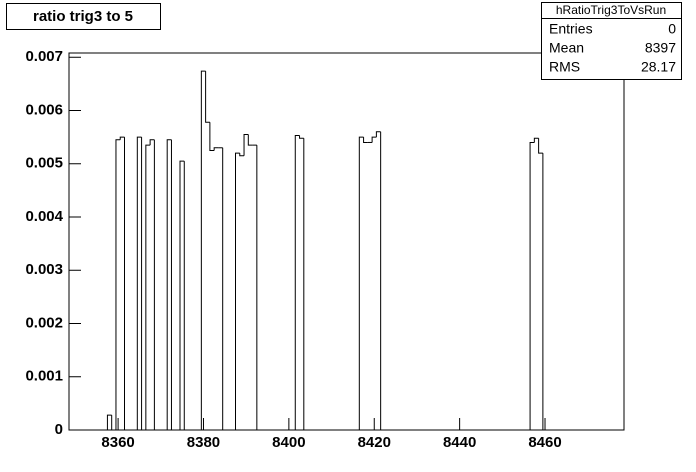 This screenshot has height=472, width=696. I want to click on x-tick-label: 8400, so click(288, 442).